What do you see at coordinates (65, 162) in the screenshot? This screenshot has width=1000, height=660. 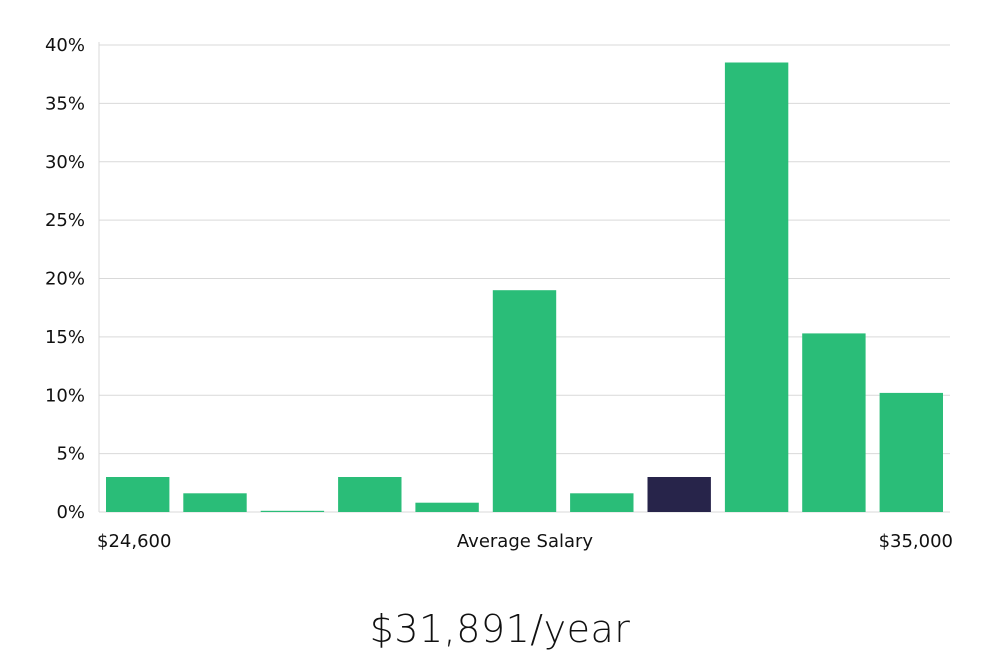 I see `y-tick-label: 30%` at bounding box center [65, 162].